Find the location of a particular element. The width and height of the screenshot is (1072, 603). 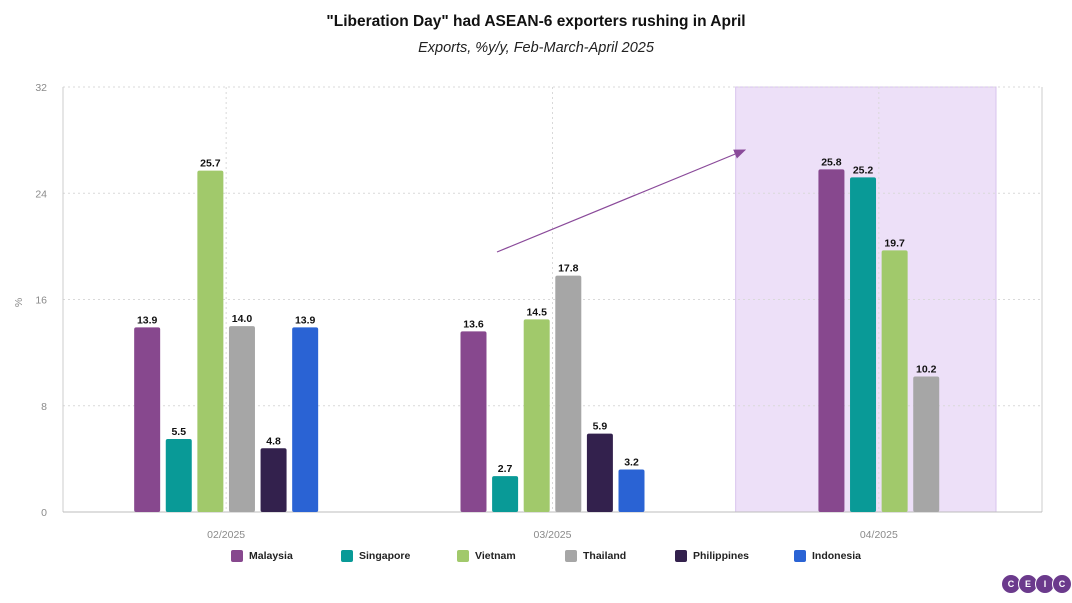

logo-letter: E is located at coordinates (1028, 584).